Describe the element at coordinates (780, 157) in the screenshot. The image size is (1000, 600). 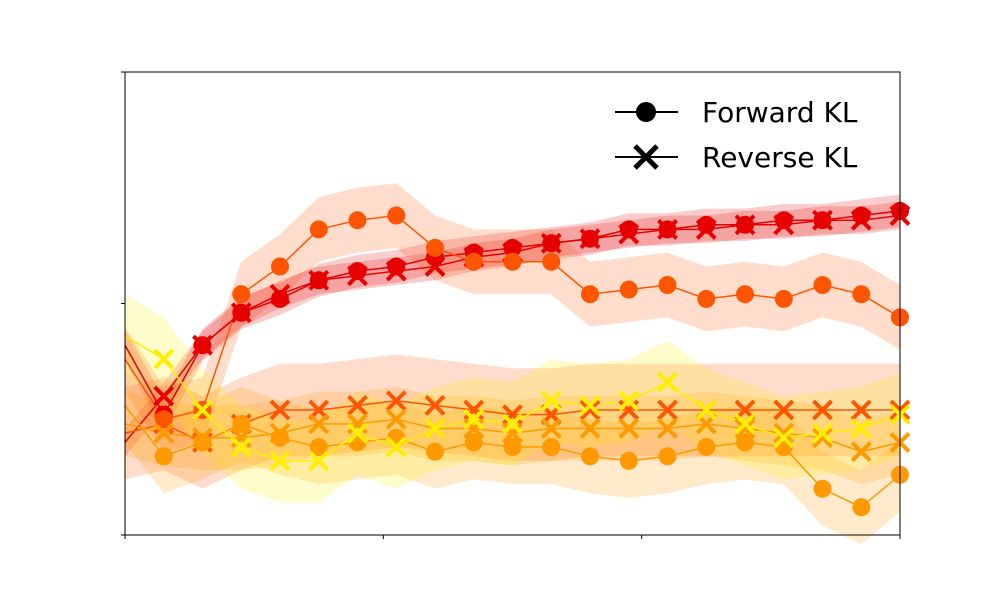
I see `legend-label-reverse: Reverse KL` at that location.